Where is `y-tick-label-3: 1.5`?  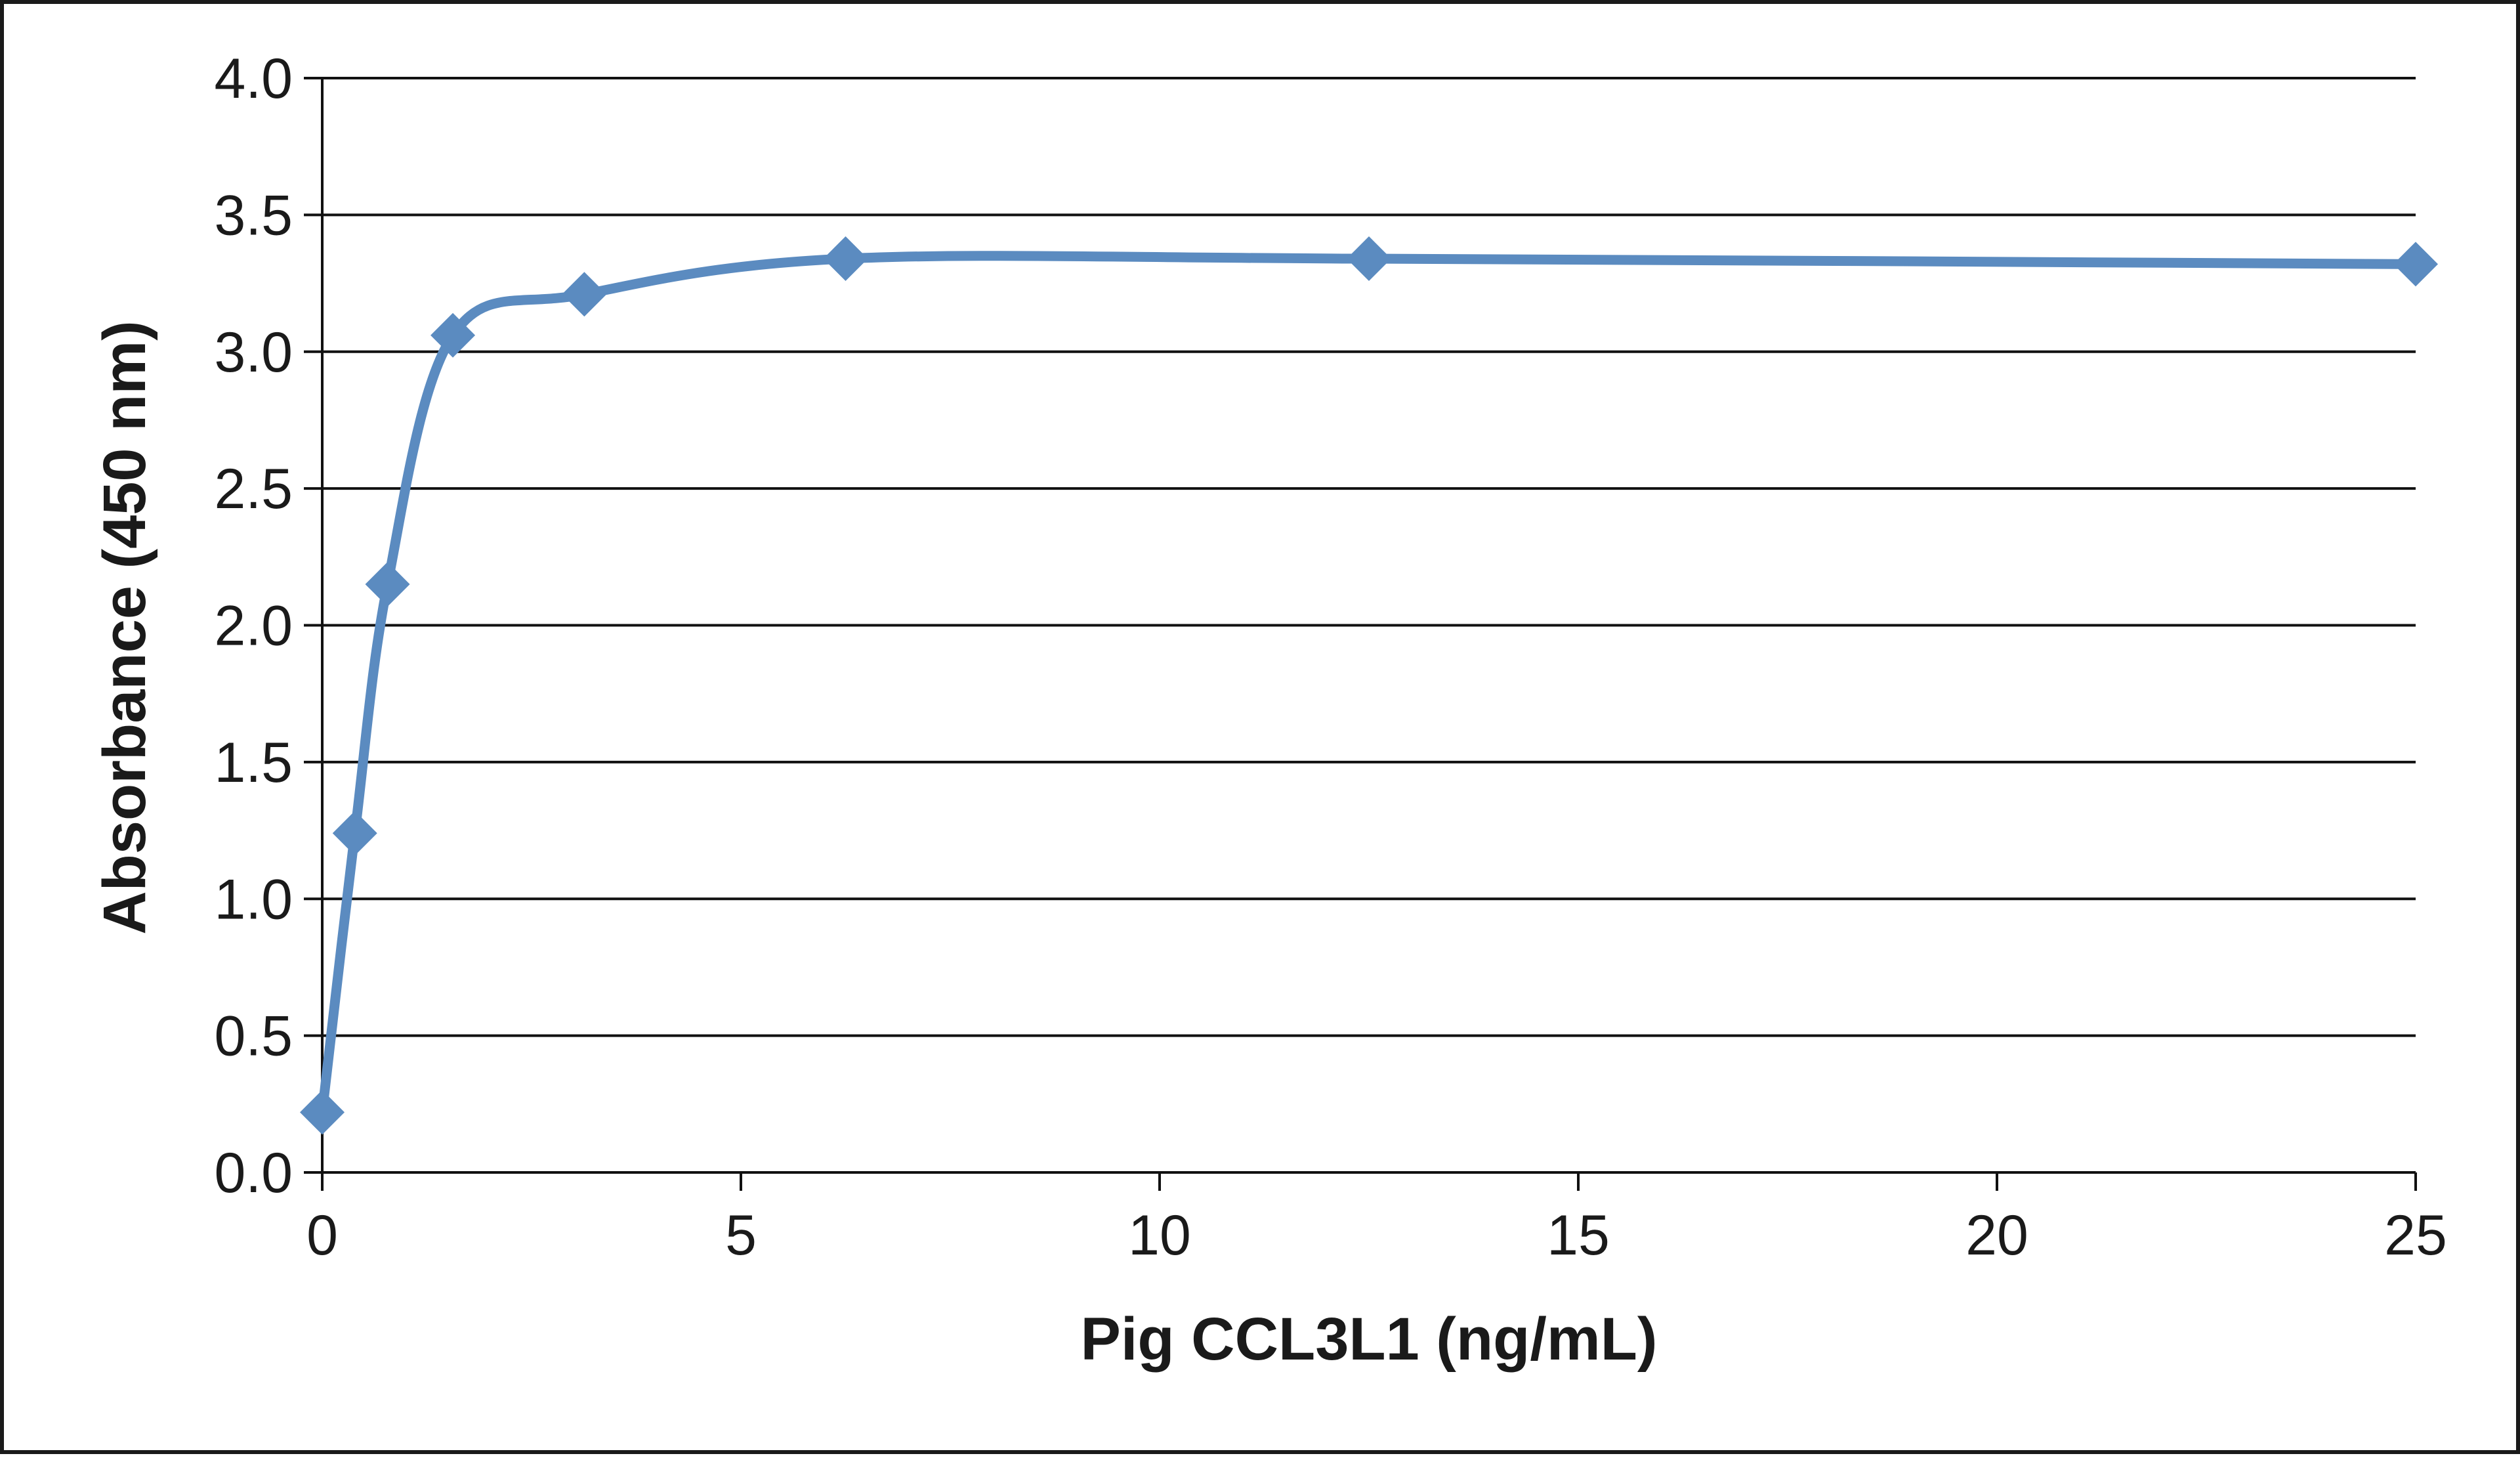
y-tick-label-3: 1.5 is located at coordinates (253, 762).